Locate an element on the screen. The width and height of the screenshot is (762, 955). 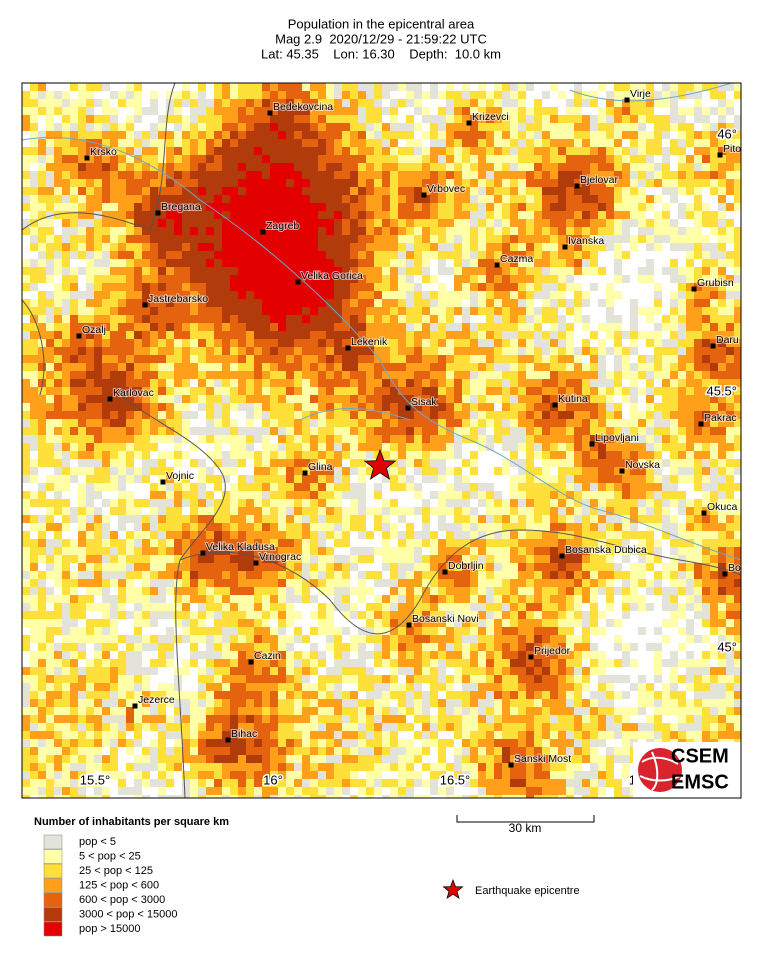
place-label: Daru is located at coordinates (727, 340).